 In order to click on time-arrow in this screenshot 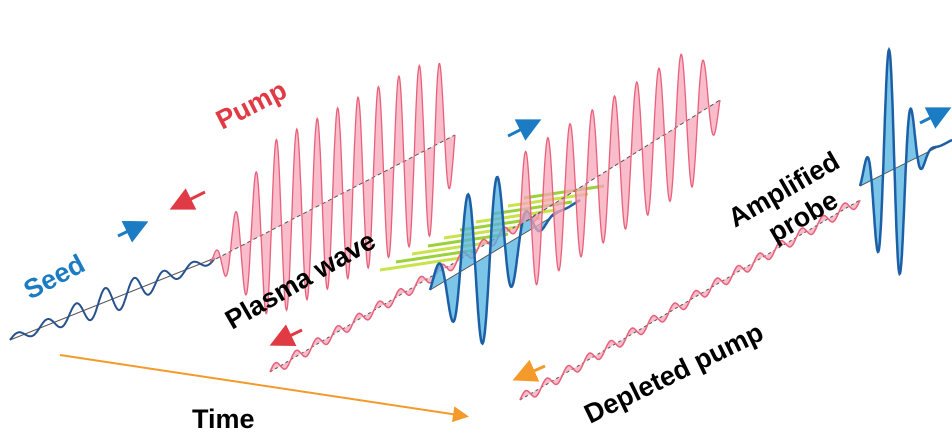, I will do `click(264, 388)`.